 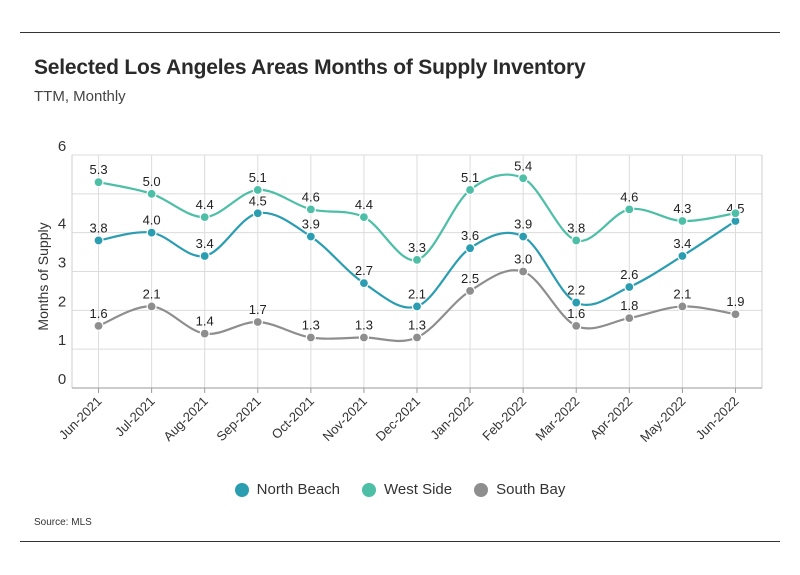 What do you see at coordinates (62, 340) in the screenshot?
I see `y-tick-label: 1` at bounding box center [62, 340].